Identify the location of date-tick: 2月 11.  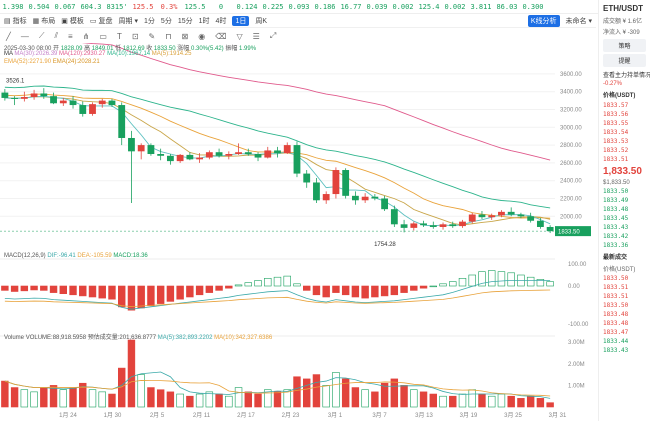
(202, 415).